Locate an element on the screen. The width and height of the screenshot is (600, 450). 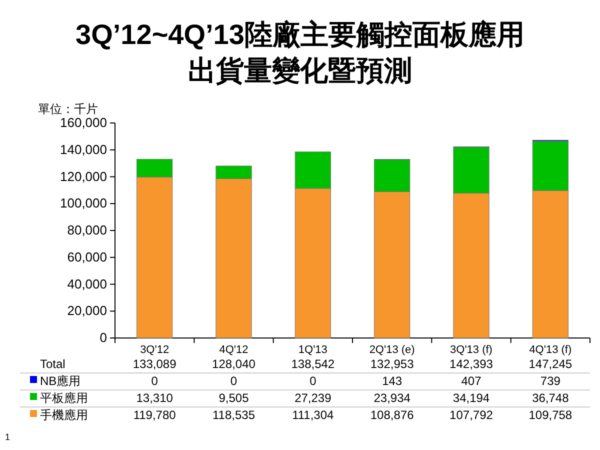
total-label: 147,245 is located at coordinates (550, 364).